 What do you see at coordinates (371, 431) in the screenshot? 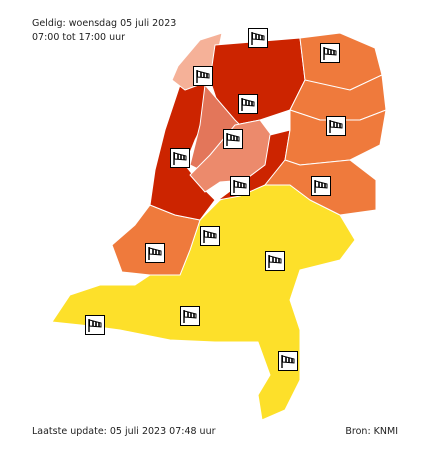
I see `source: Bron: KNMI` at bounding box center [371, 431].